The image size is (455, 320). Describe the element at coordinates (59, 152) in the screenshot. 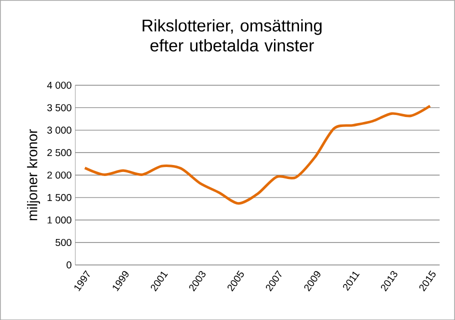

I see `y-tick-label: 2 500` at that location.